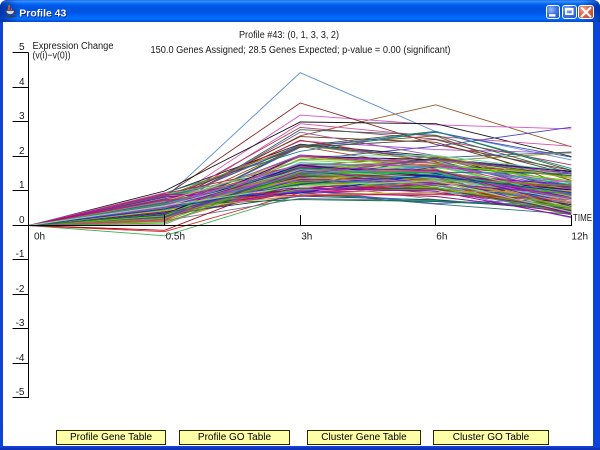 This screenshot has height=450, width=600. What do you see at coordinates (20, 358) in the screenshot?
I see `svg-text: -4` at bounding box center [20, 358].